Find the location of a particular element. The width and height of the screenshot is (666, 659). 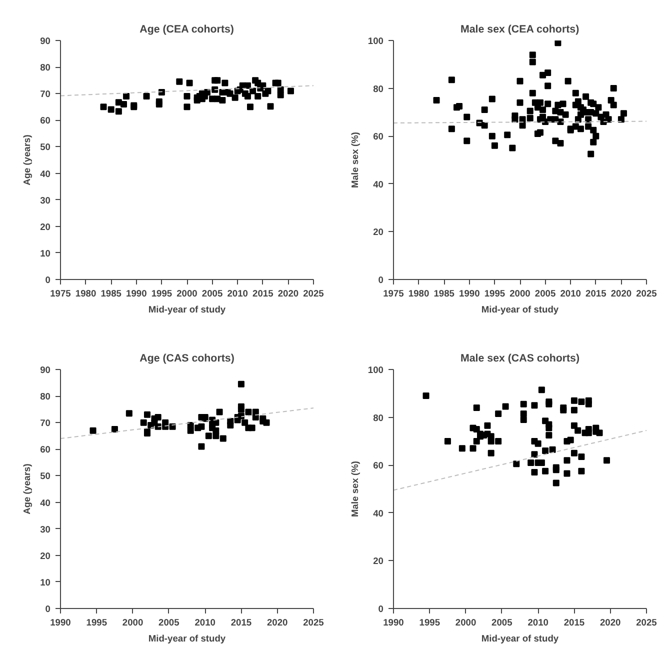

chart-title: Male sex (CAS cohorts) is located at coordinates (520, 358).